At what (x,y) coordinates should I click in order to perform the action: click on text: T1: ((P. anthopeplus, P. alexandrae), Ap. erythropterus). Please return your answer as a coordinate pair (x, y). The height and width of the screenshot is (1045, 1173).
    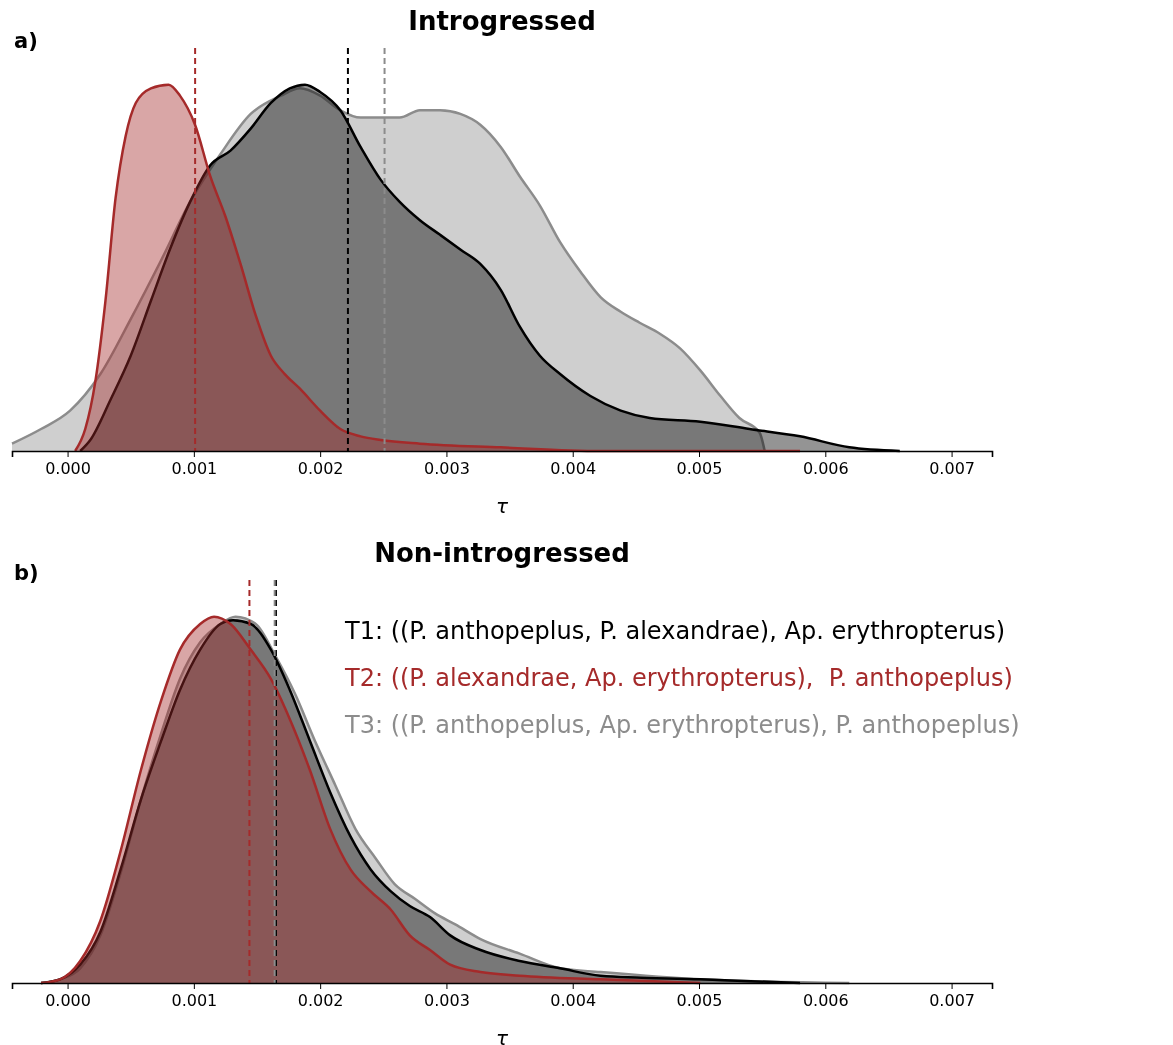
    Looking at the image, I should click on (675, 631).